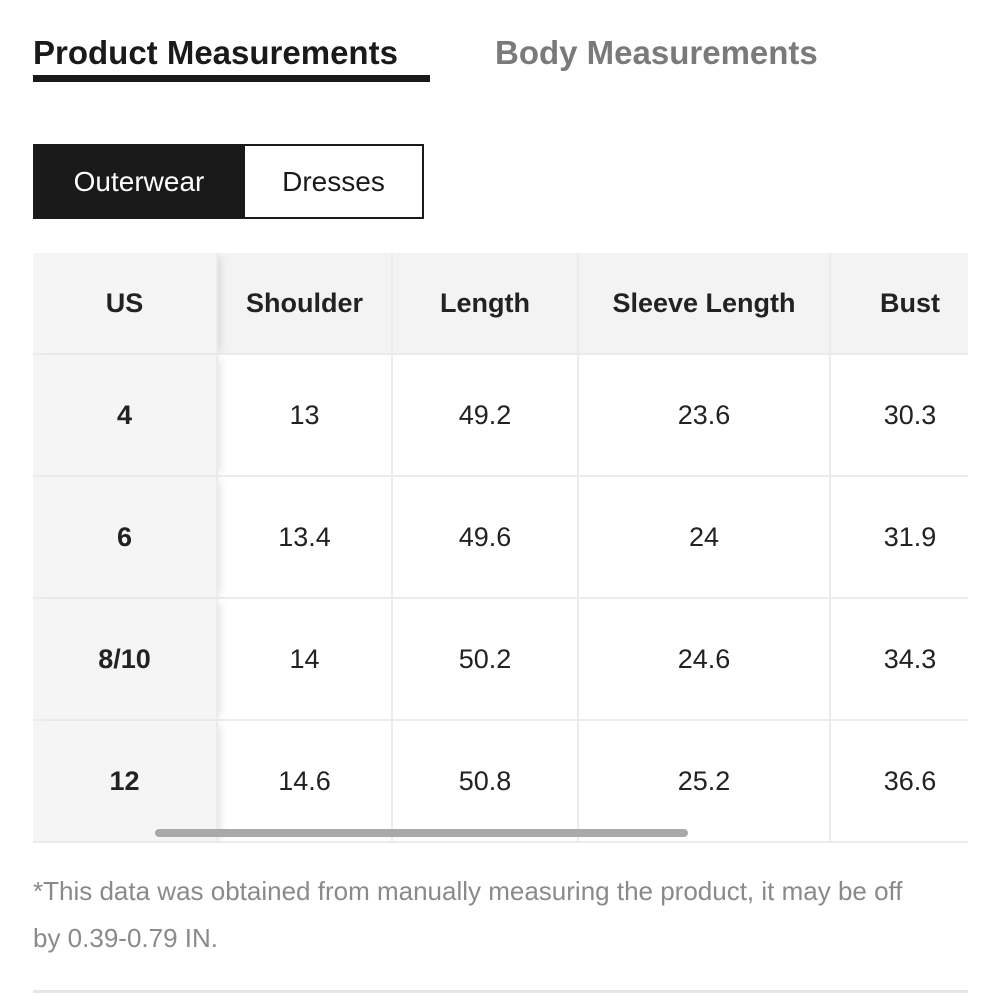 Image resolution: width=1000 pixels, height=1000 pixels. Describe the element at coordinates (705, 782) in the screenshot. I see `measurement-cell: 25.2` at that location.